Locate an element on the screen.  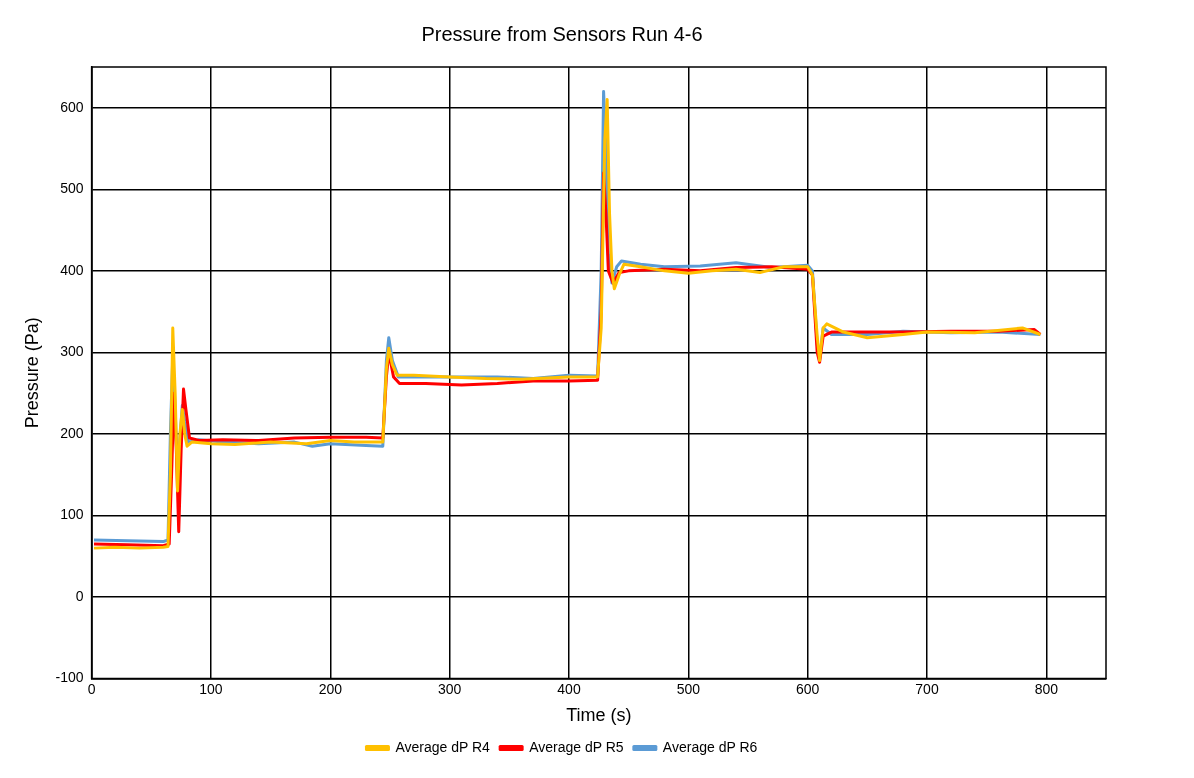
x-tick-label: 500 is located at coordinates (688, 688).